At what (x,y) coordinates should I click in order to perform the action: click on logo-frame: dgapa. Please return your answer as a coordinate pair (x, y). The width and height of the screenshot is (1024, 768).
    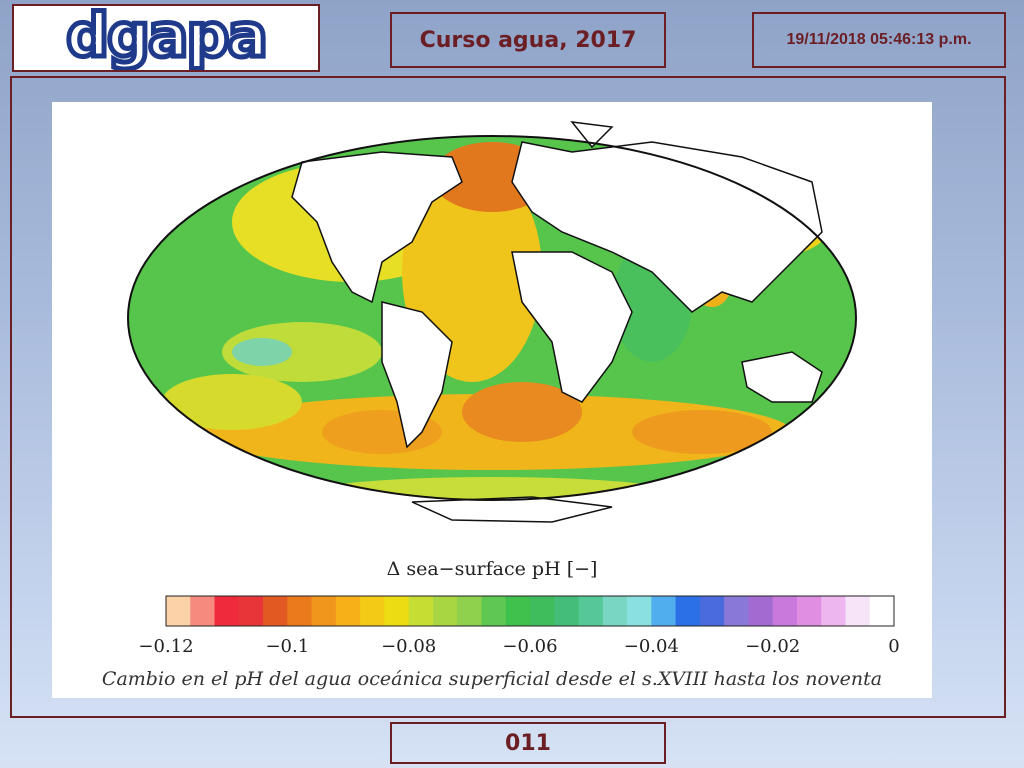
    Looking at the image, I should click on (166, 38).